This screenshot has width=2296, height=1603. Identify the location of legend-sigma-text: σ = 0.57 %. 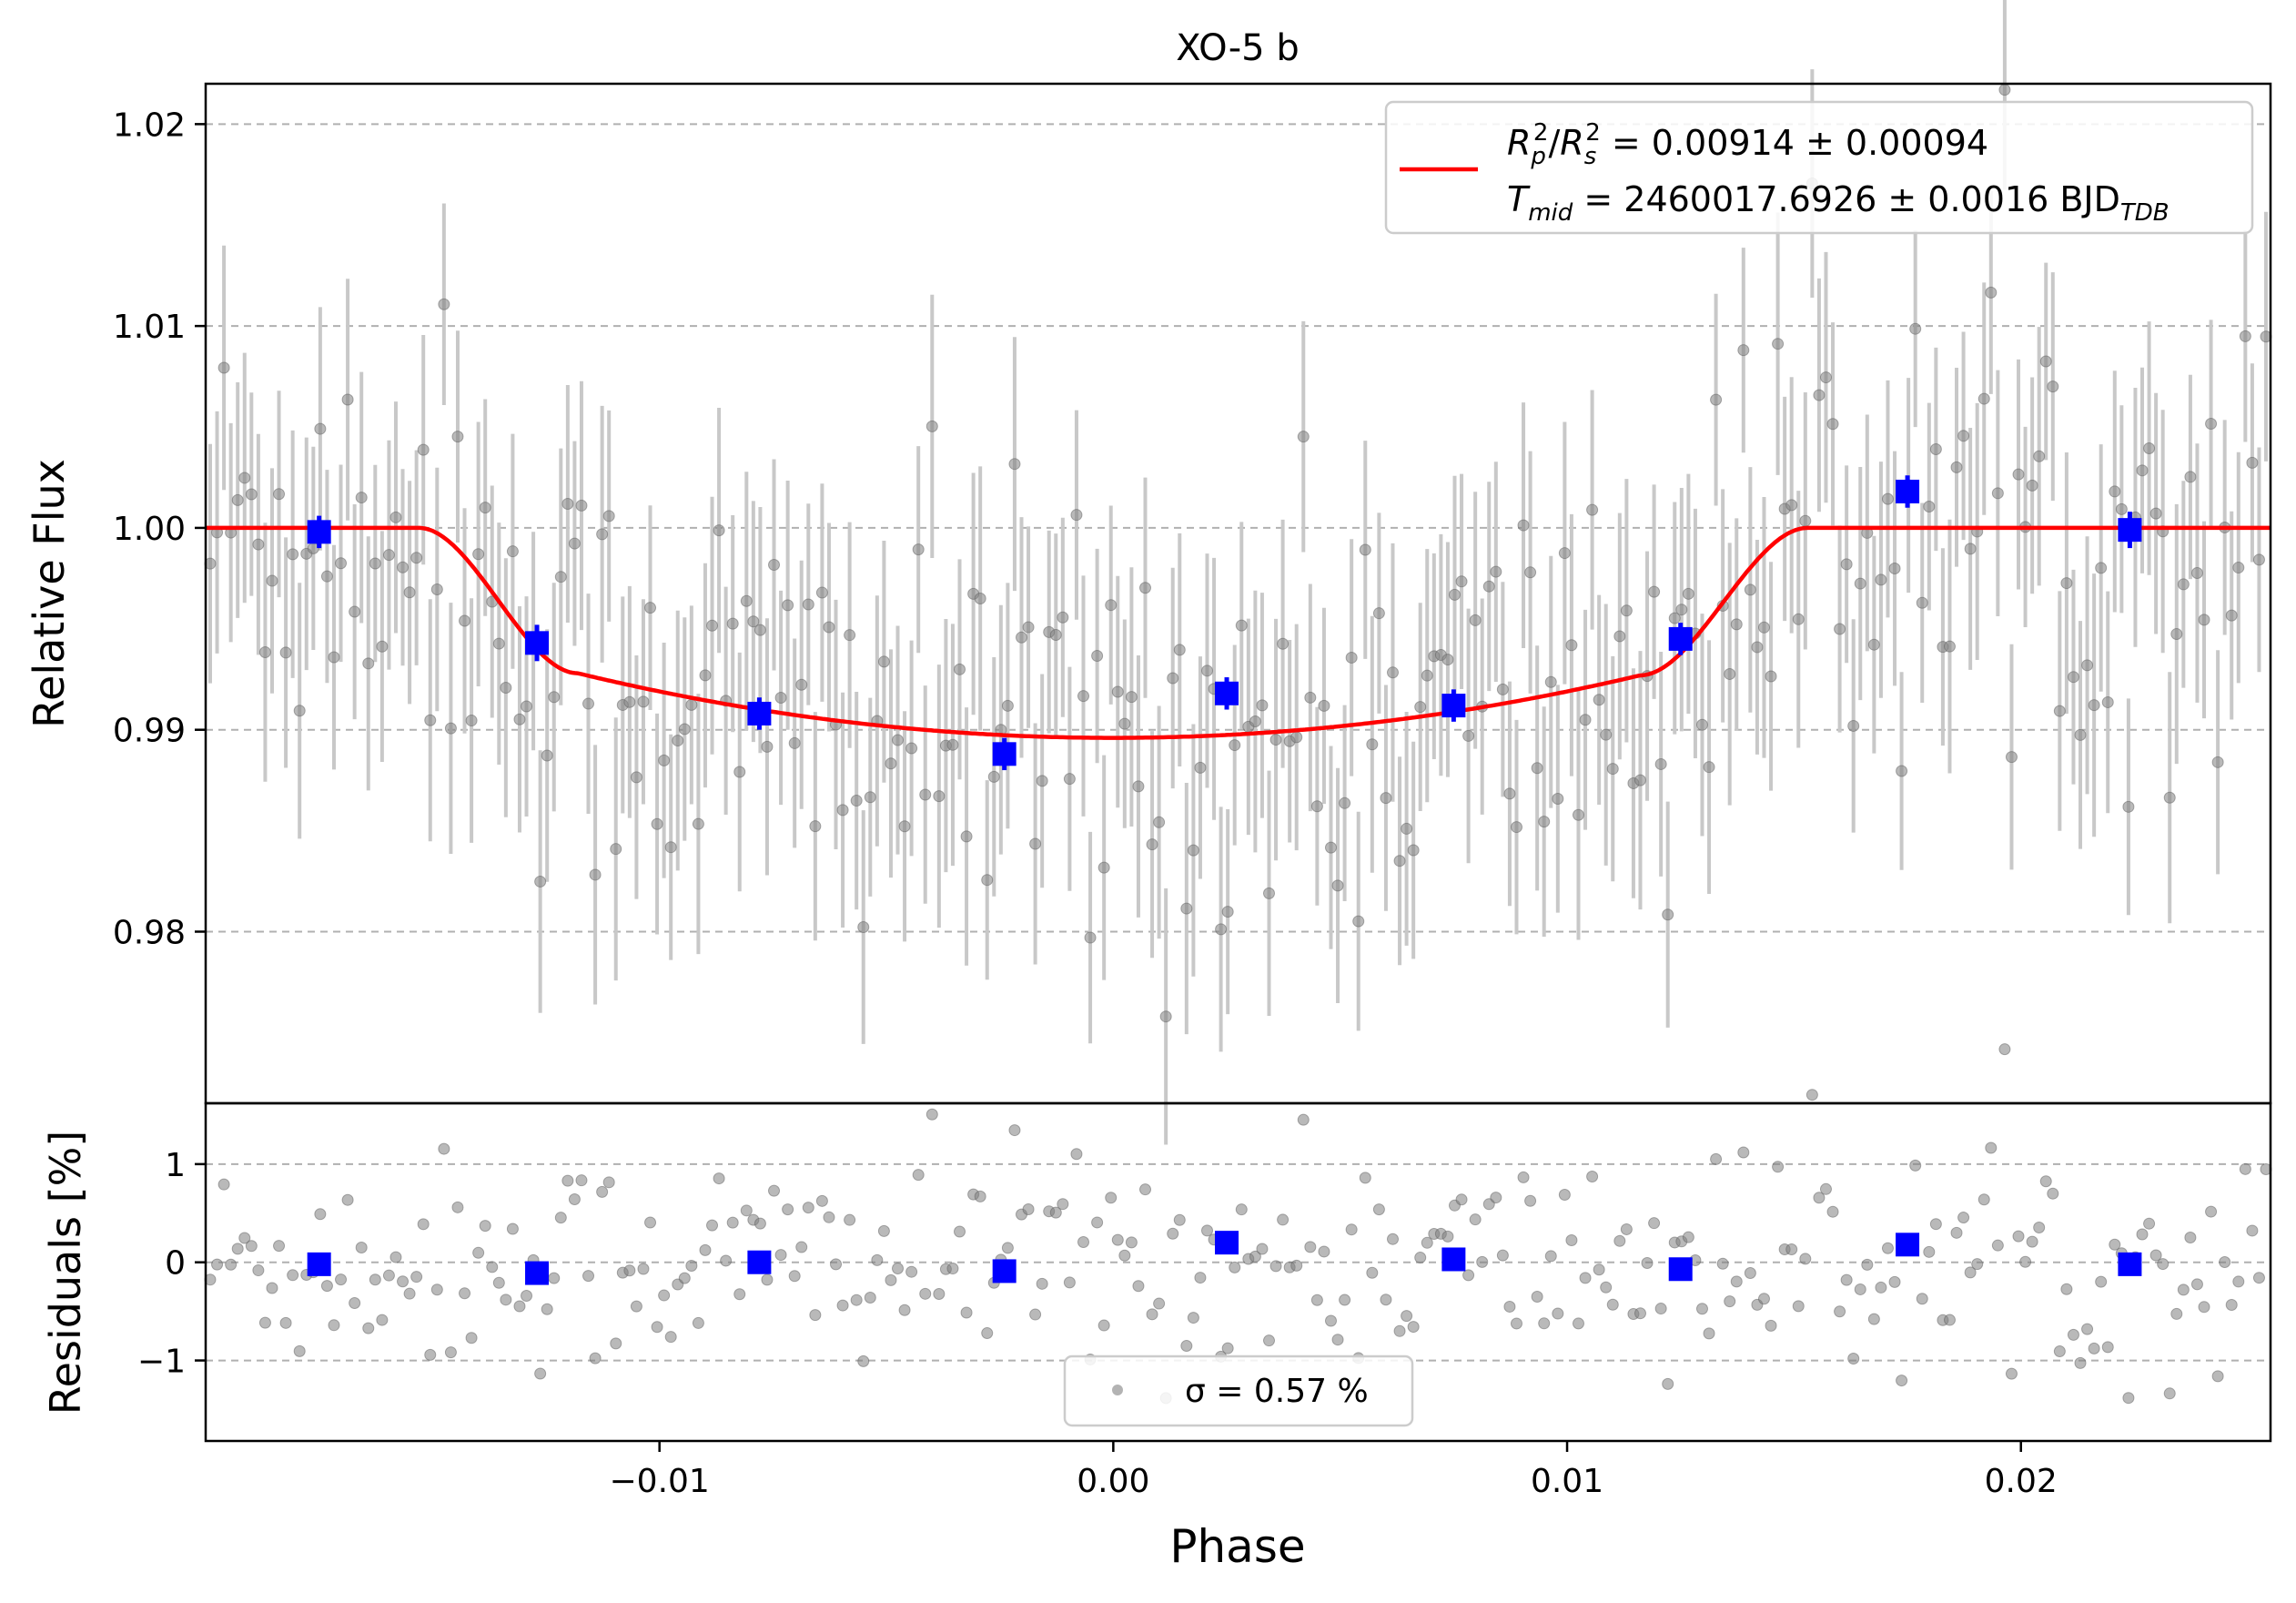
(1277, 1391).